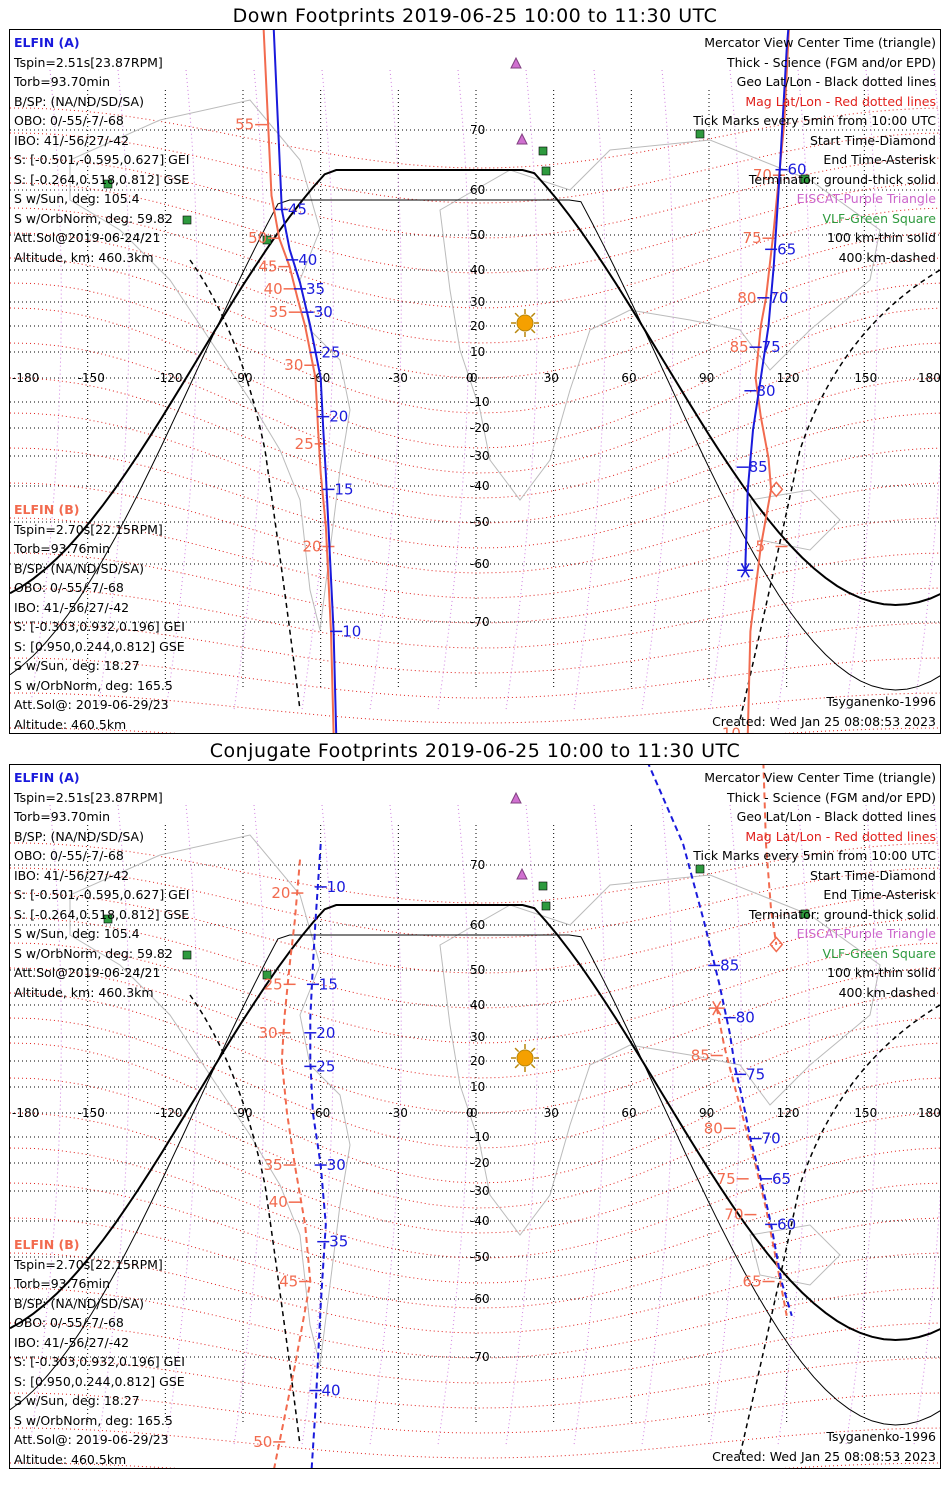 The image size is (950, 1500). What do you see at coordinates (91, 704) in the screenshot?
I see `elfin-b-param-line: Att.Sol@: 2019-06-29/23` at bounding box center [91, 704].